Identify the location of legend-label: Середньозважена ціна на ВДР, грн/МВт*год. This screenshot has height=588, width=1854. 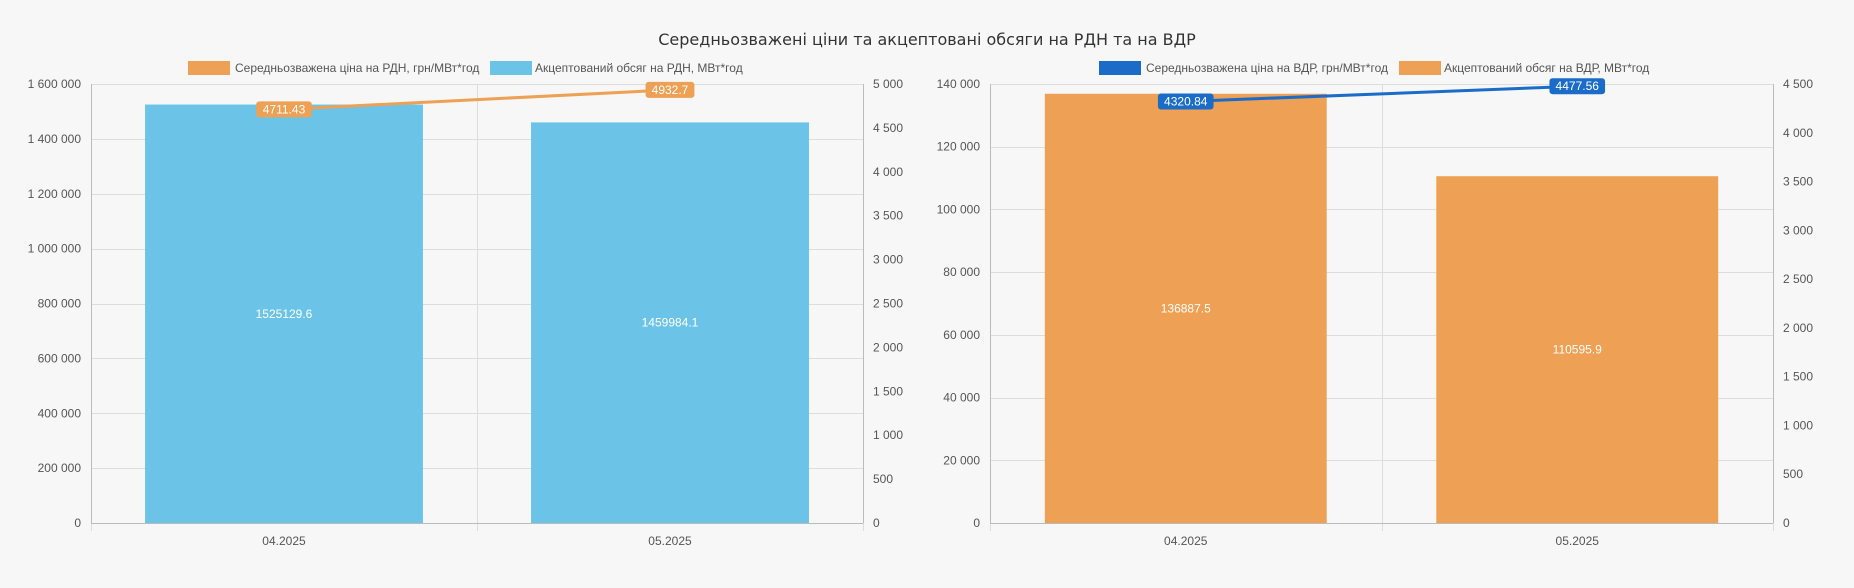
(1267, 68).